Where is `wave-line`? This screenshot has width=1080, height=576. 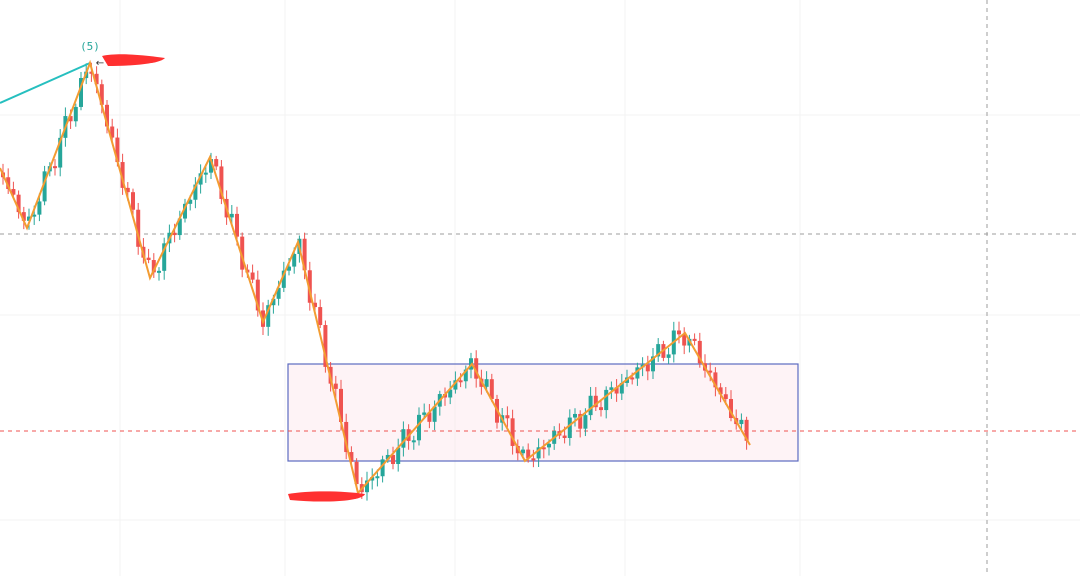 wave-line is located at coordinates (45, 83).